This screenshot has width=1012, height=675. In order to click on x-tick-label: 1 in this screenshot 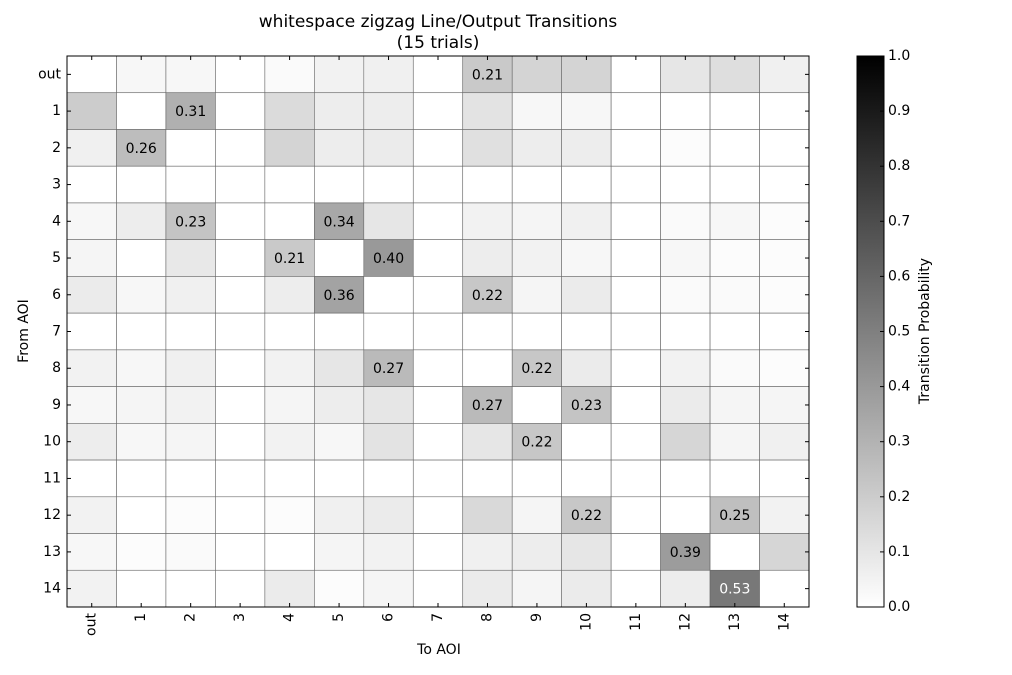, I will do `click(141, 617)`.